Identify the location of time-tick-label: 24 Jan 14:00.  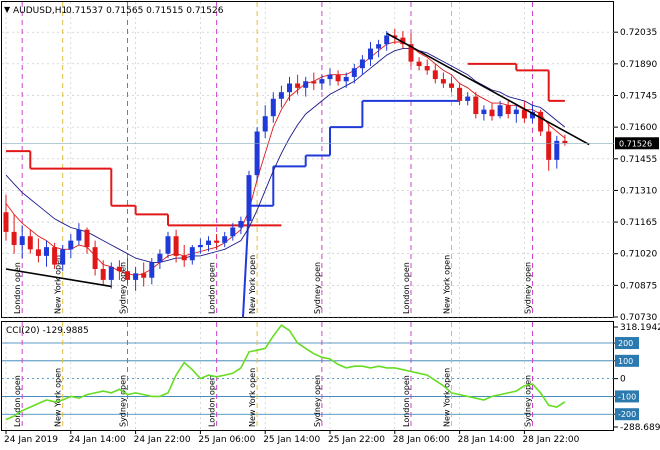
(97, 440).